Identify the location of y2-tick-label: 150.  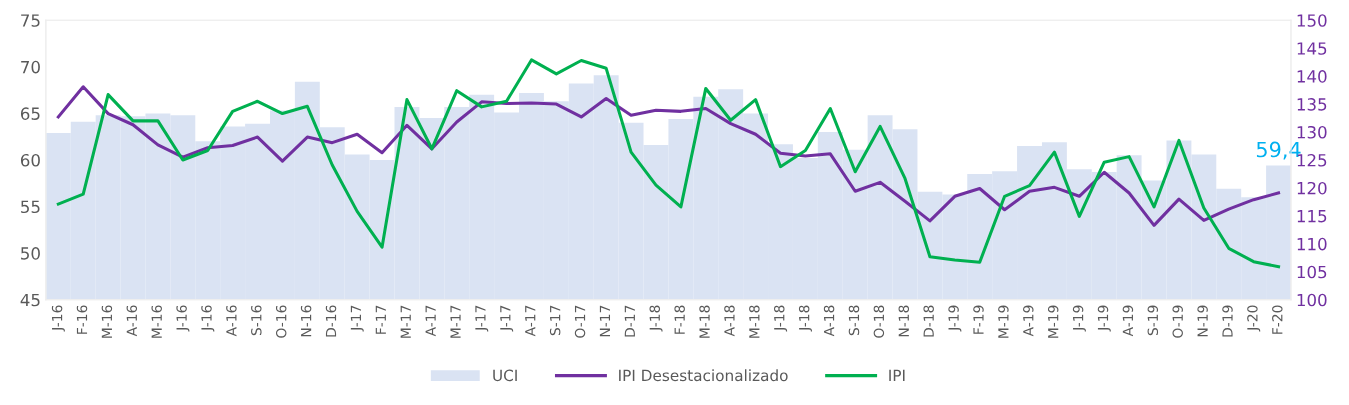
(1312, 20).